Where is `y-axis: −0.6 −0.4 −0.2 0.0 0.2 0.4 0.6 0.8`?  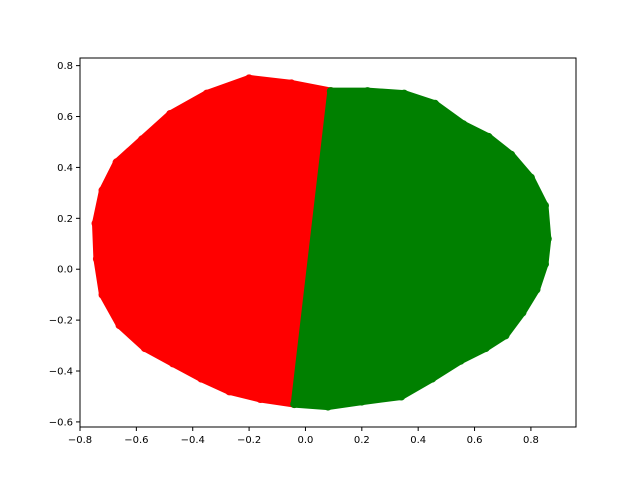 y-axis: −0.6 −0.4 −0.2 0.0 0.2 0.4 0.6 0.8 is located at coordinates (64, 244).